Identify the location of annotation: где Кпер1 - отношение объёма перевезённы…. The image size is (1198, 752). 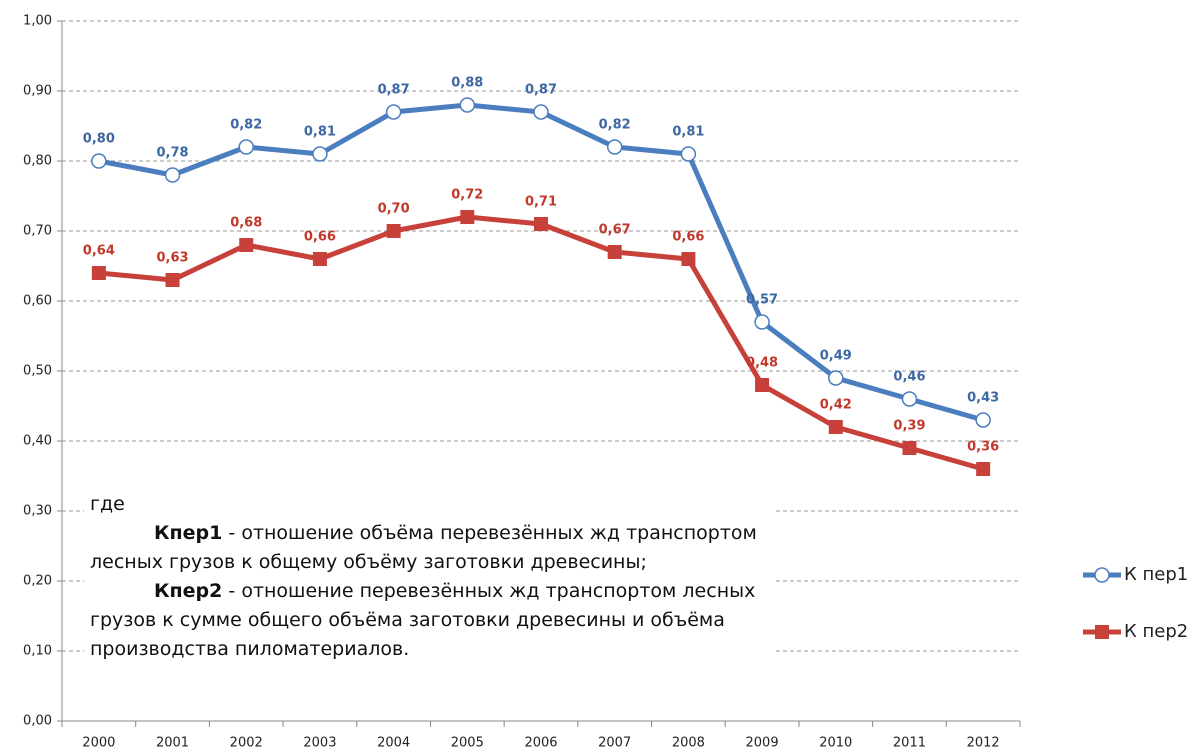
(430, 577).